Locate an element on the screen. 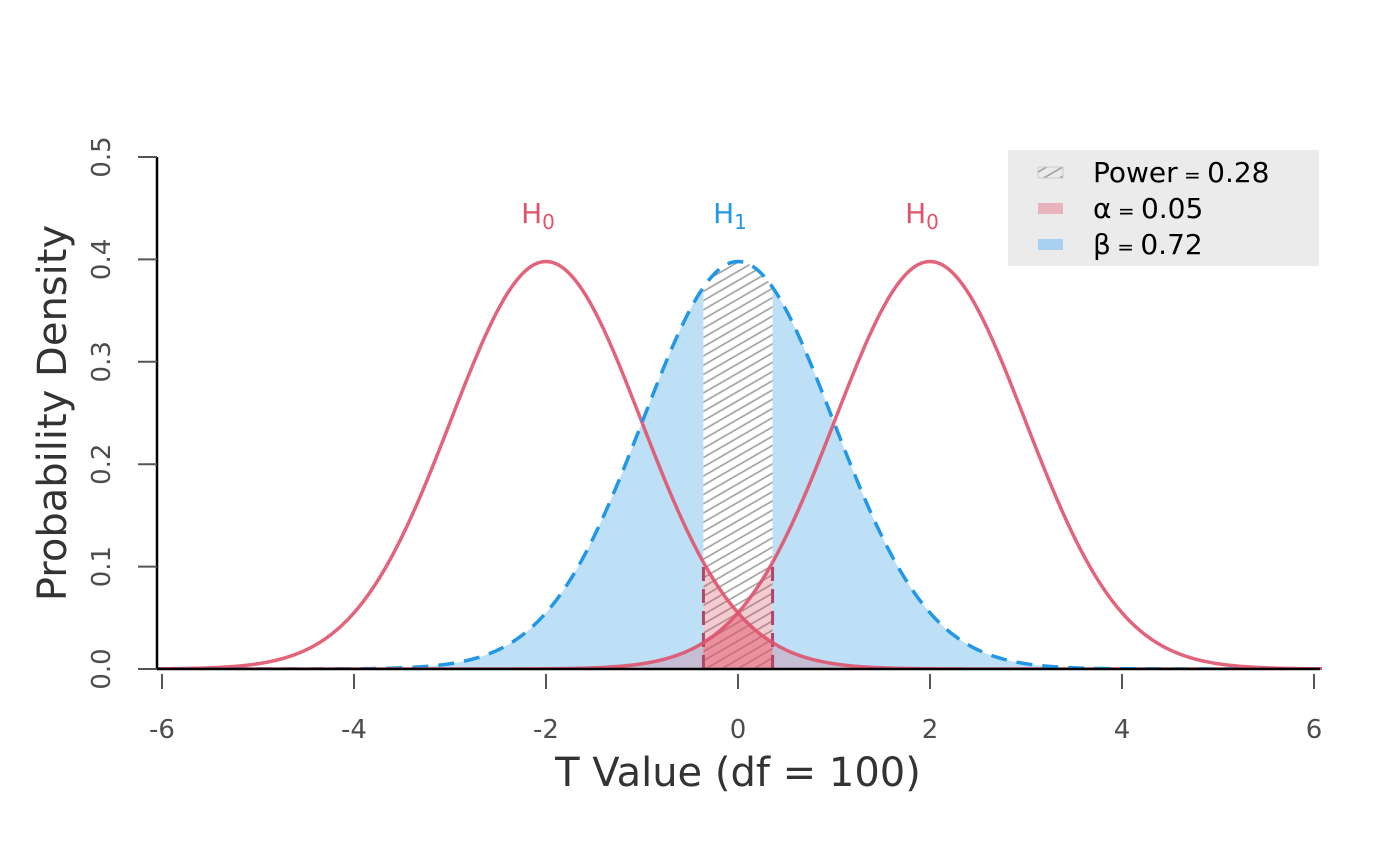  y-tick-label: 0.5 is located at coordinates (102, 156).